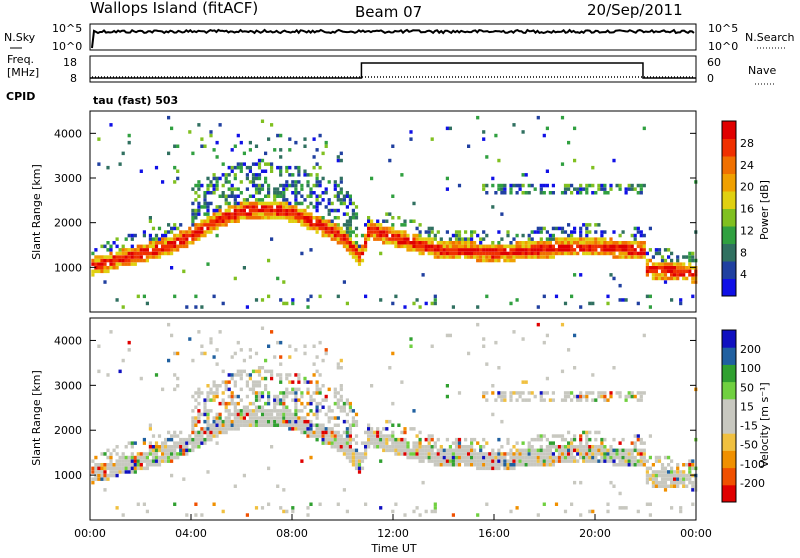  What do you see at coordinates (73, 78) in the screenshot?
I see `freq-tick-bottom: 8` at bounding box center [73, 78].